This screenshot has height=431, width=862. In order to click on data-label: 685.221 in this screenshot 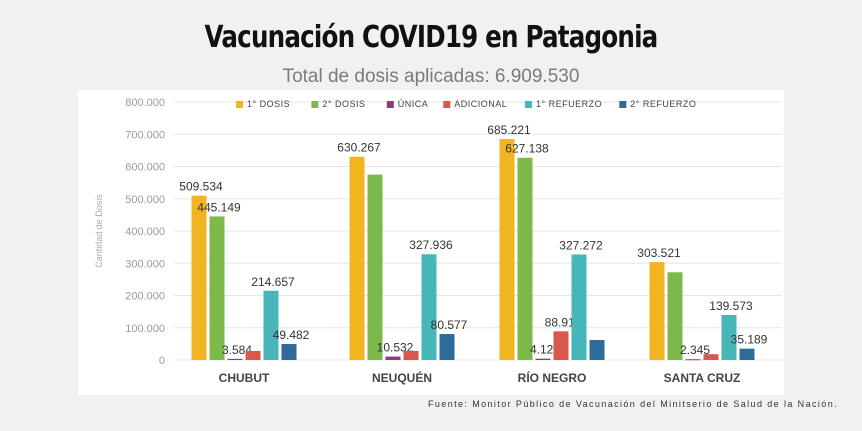, I will do `click(509, 130)`.